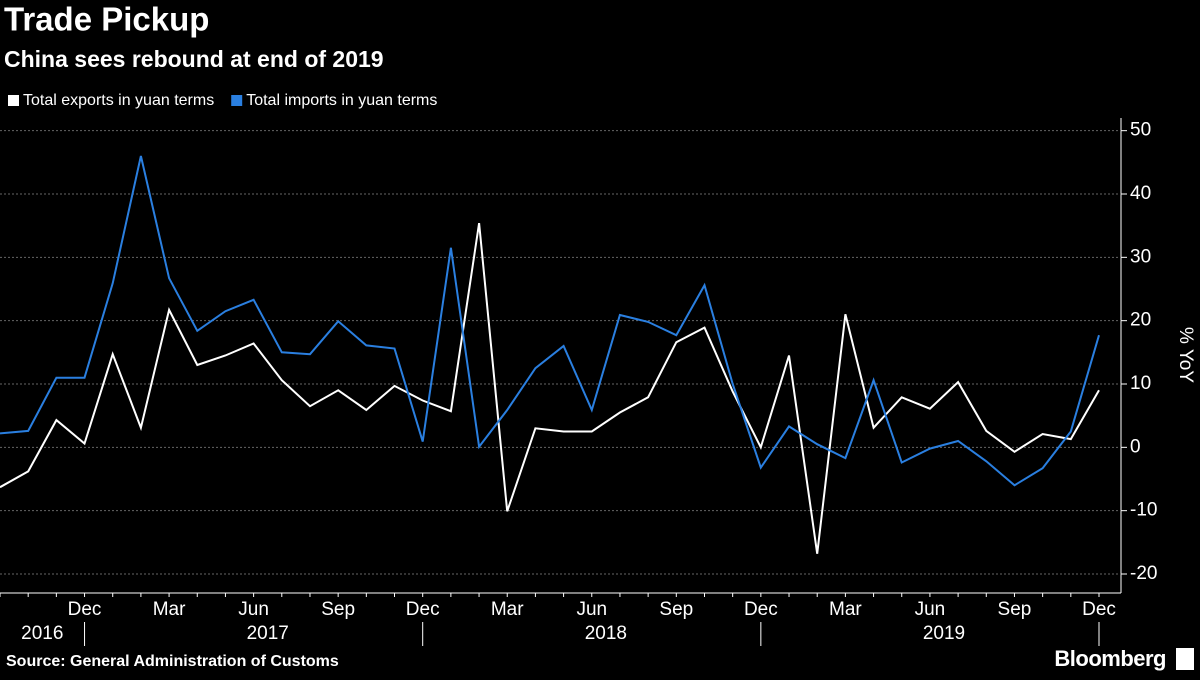  What do you see at coordinates (1140, 193) in the screenshot?
I see `y-tick-label: 40` at bounding box center [1140, 193].